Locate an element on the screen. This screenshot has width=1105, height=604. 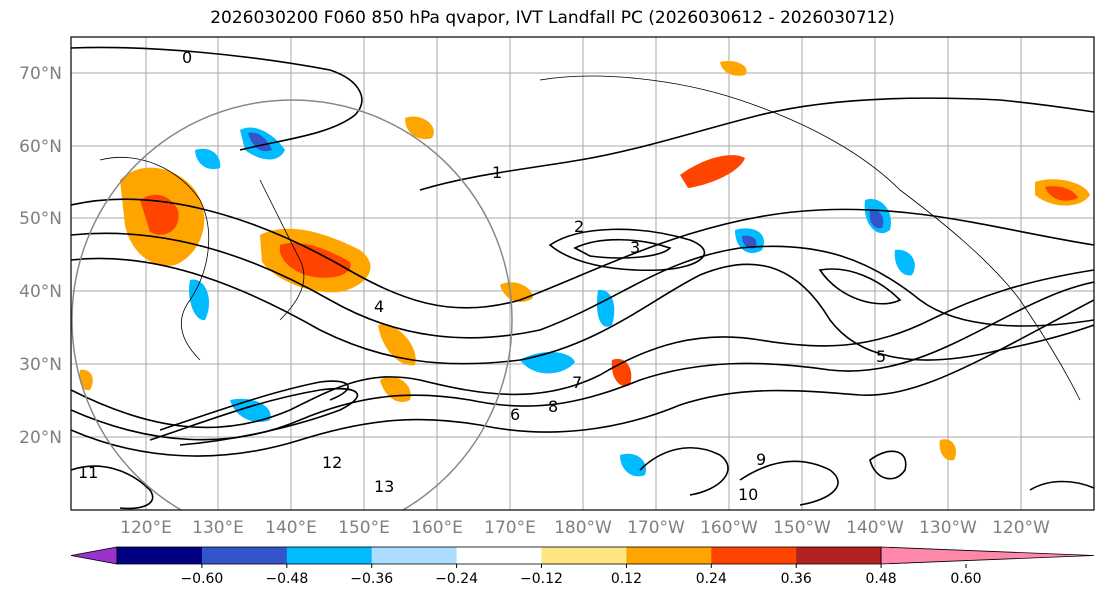
colorbar-tick-label: 0.24 is located at coordinates (711, 579).